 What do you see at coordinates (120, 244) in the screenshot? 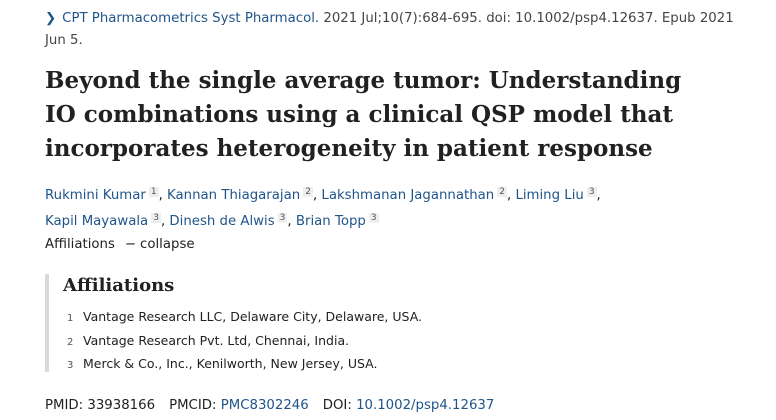
I see `affiliations-toggle: Affiliations − collapse` at bounding box center [120, 244].